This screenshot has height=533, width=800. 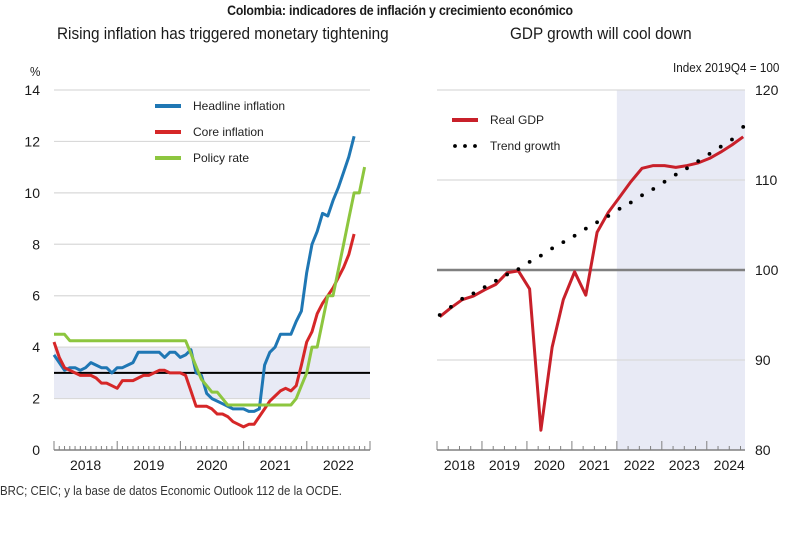 What do you see at coordinates (763, 360) in the screenshot?
I see `y-tick-label: 90` at bounding box center [763, 360].